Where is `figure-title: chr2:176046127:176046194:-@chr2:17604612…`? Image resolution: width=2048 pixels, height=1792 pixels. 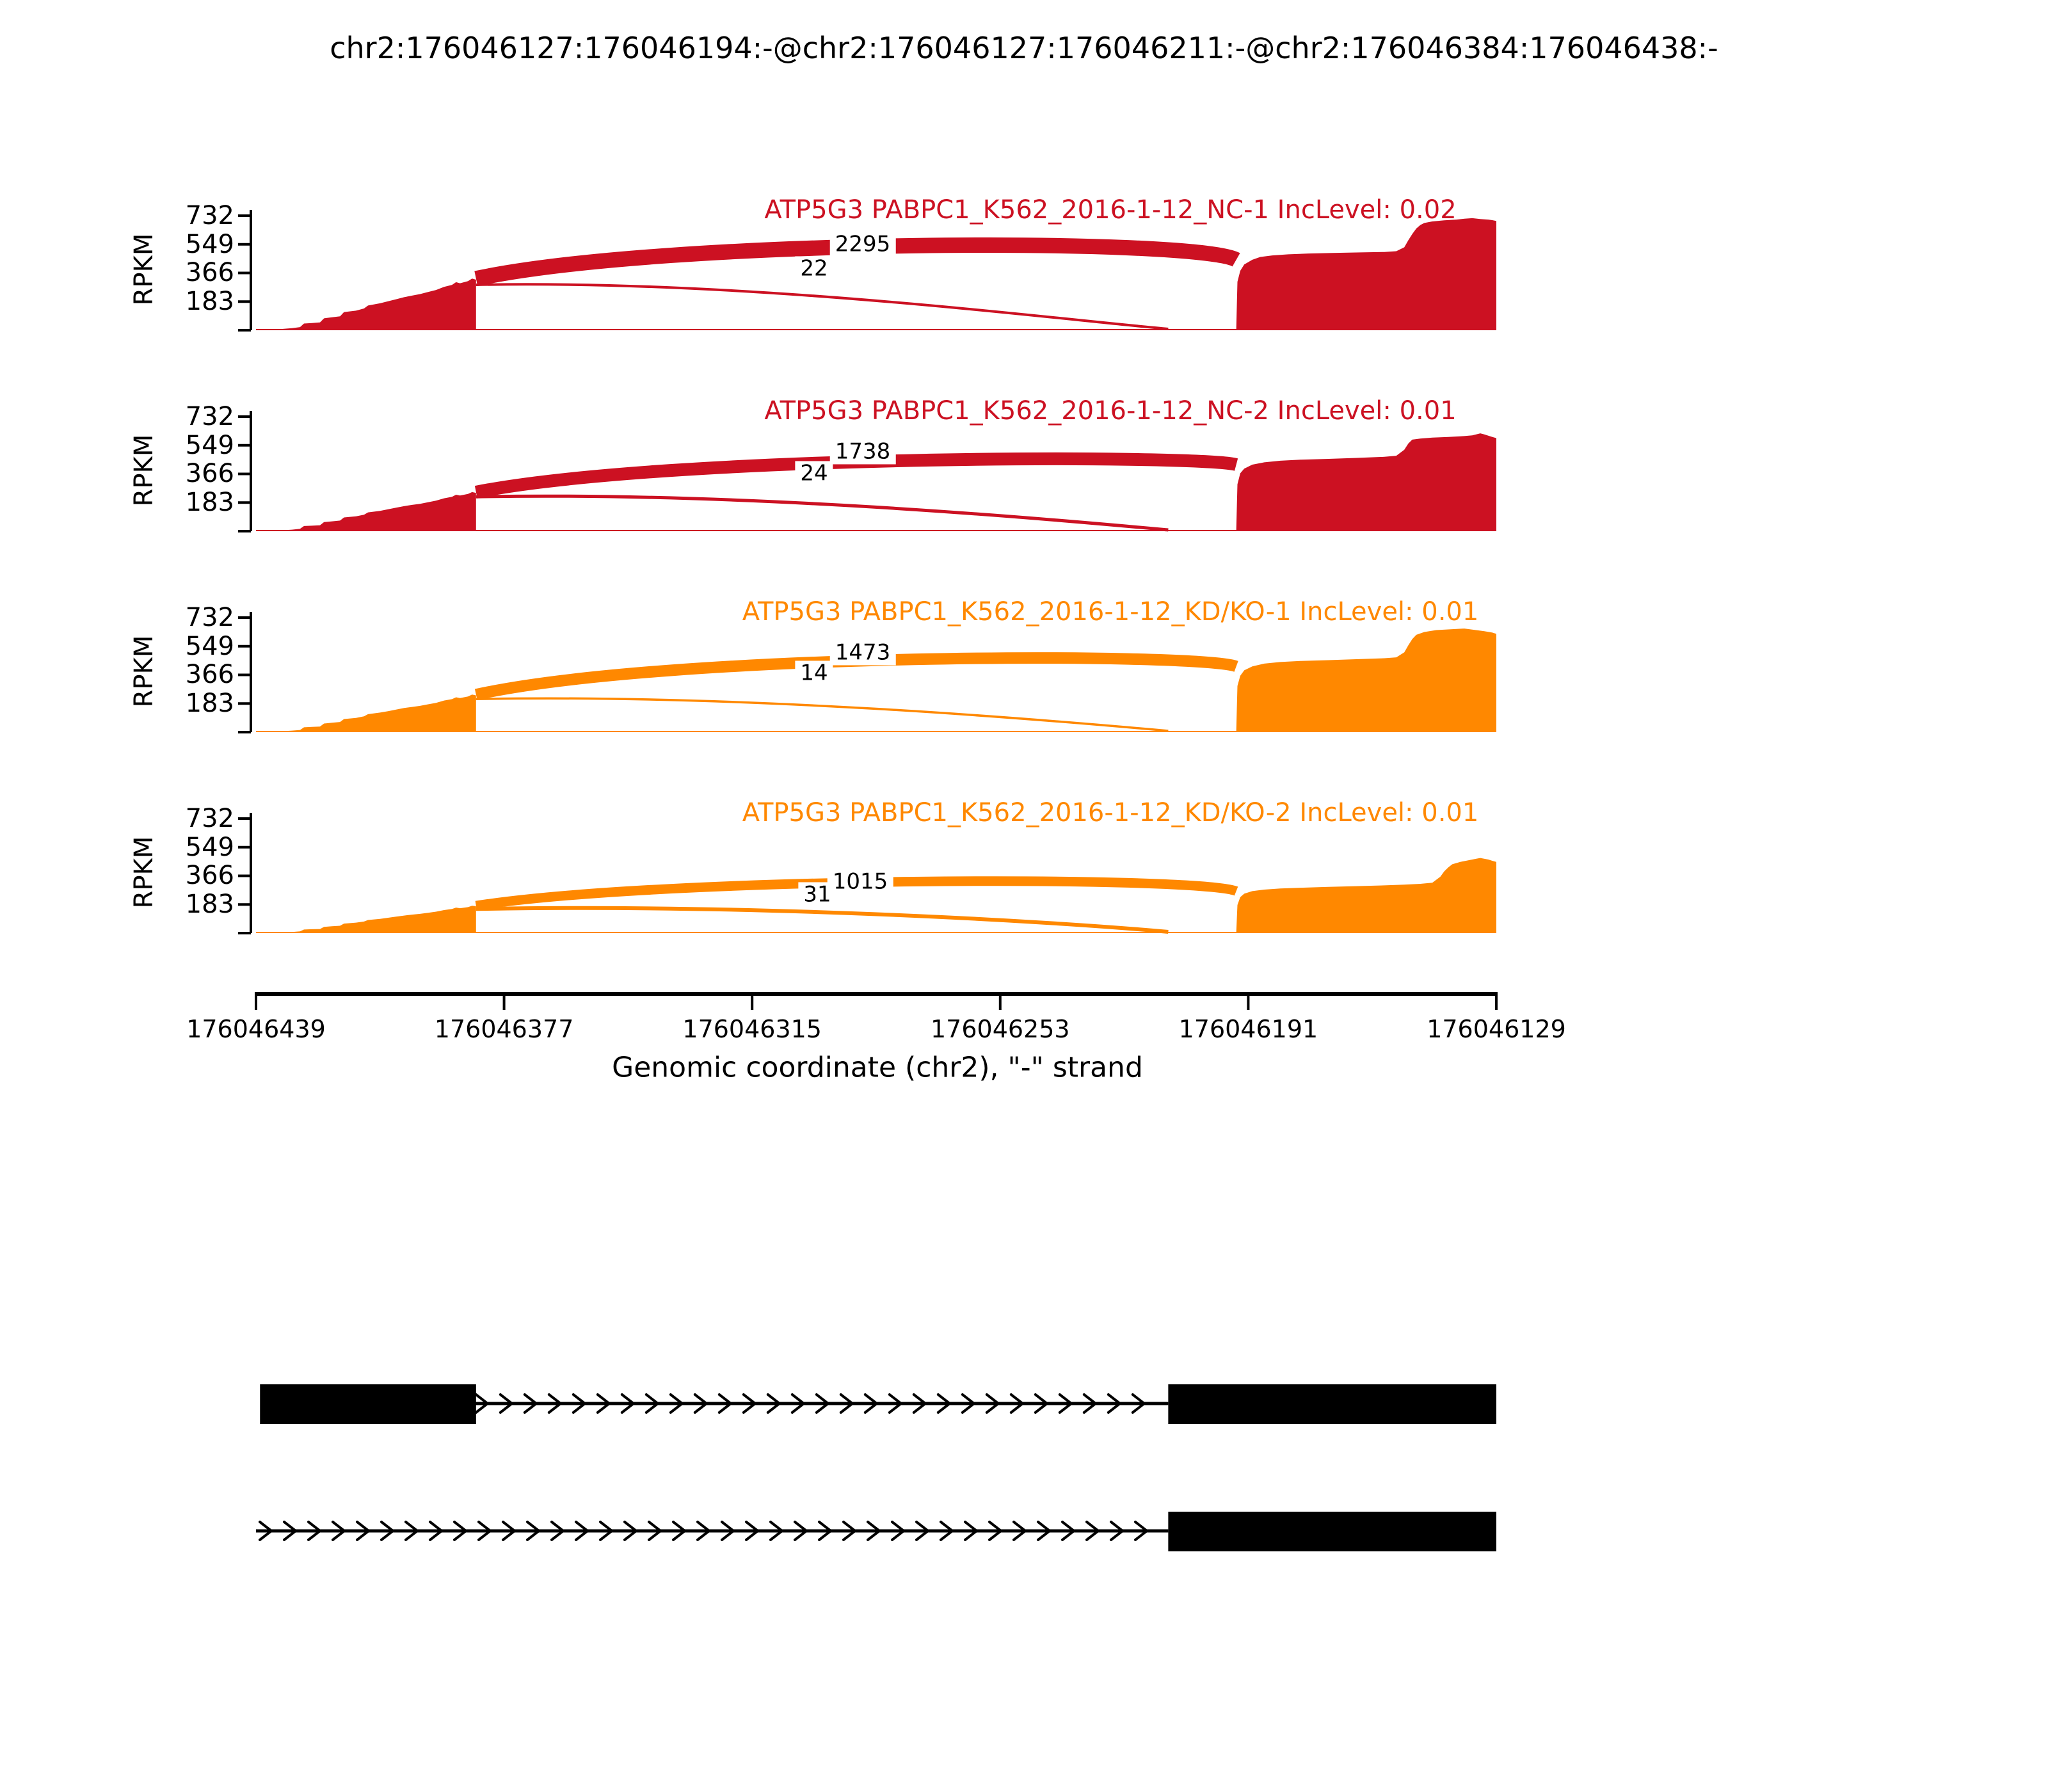 figure-title: chr2:176046127:176046194:-@chr2:17604612… is located at coordinates (1024, 48).